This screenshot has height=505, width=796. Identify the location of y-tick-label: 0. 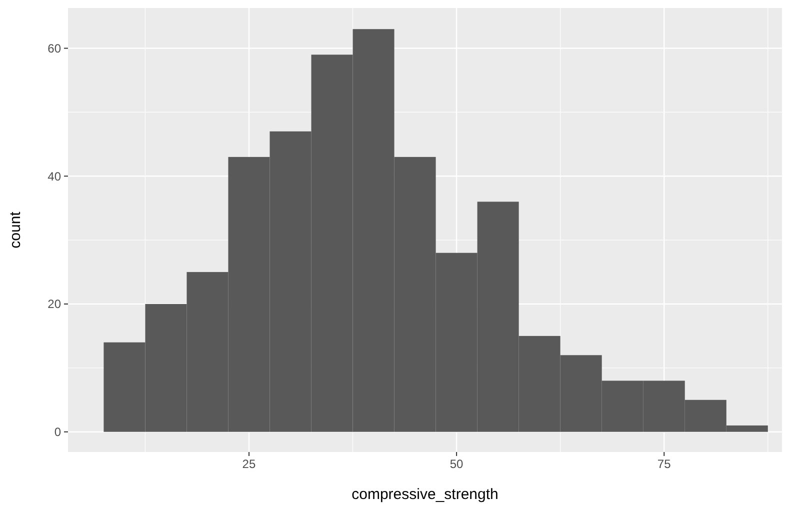
(58, 432).